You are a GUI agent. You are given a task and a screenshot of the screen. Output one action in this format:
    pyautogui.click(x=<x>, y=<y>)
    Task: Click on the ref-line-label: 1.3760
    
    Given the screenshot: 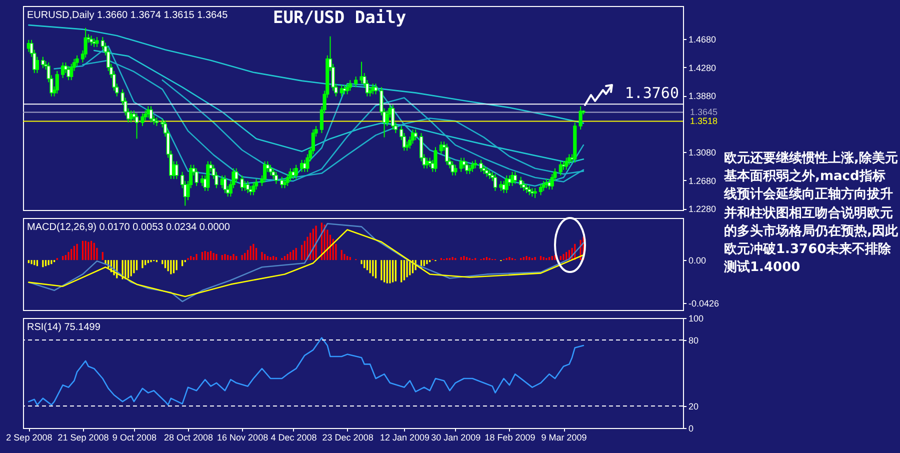 What is the action you would take?
    pyautogui.click(x=651, y=93)
    